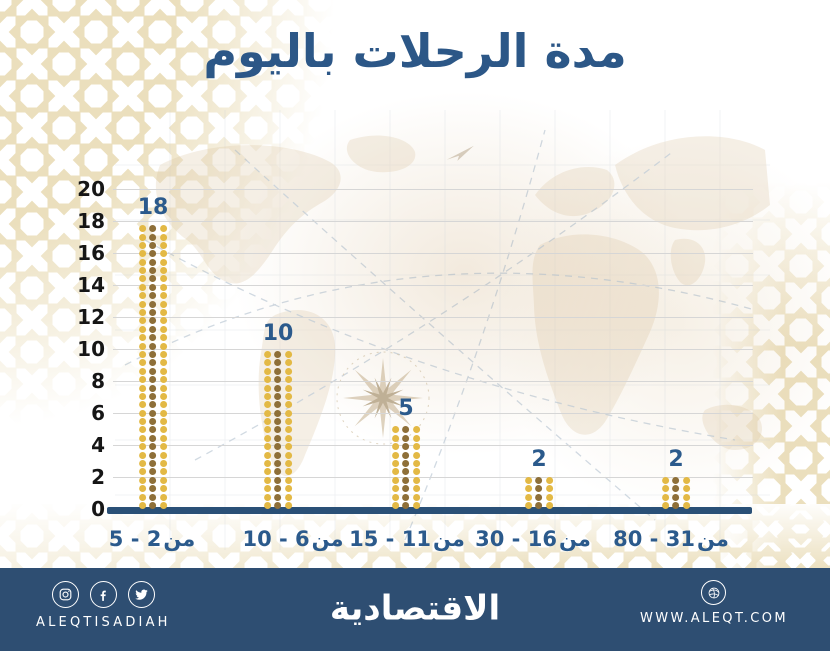  Describe the element at coordinates (98, 413) in the screenshot. I see `y-axis-tick-label: 6` at that location.